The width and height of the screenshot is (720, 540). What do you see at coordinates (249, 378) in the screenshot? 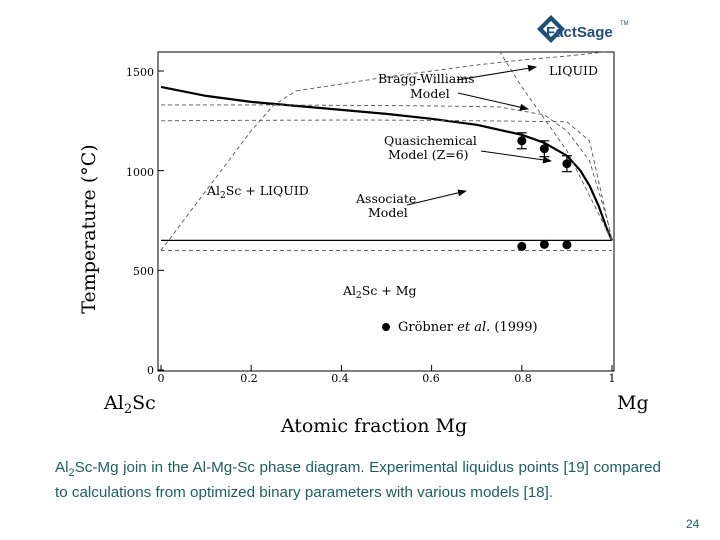
I see `x-tick-label: 0.2` at bounding box center [249, 378].